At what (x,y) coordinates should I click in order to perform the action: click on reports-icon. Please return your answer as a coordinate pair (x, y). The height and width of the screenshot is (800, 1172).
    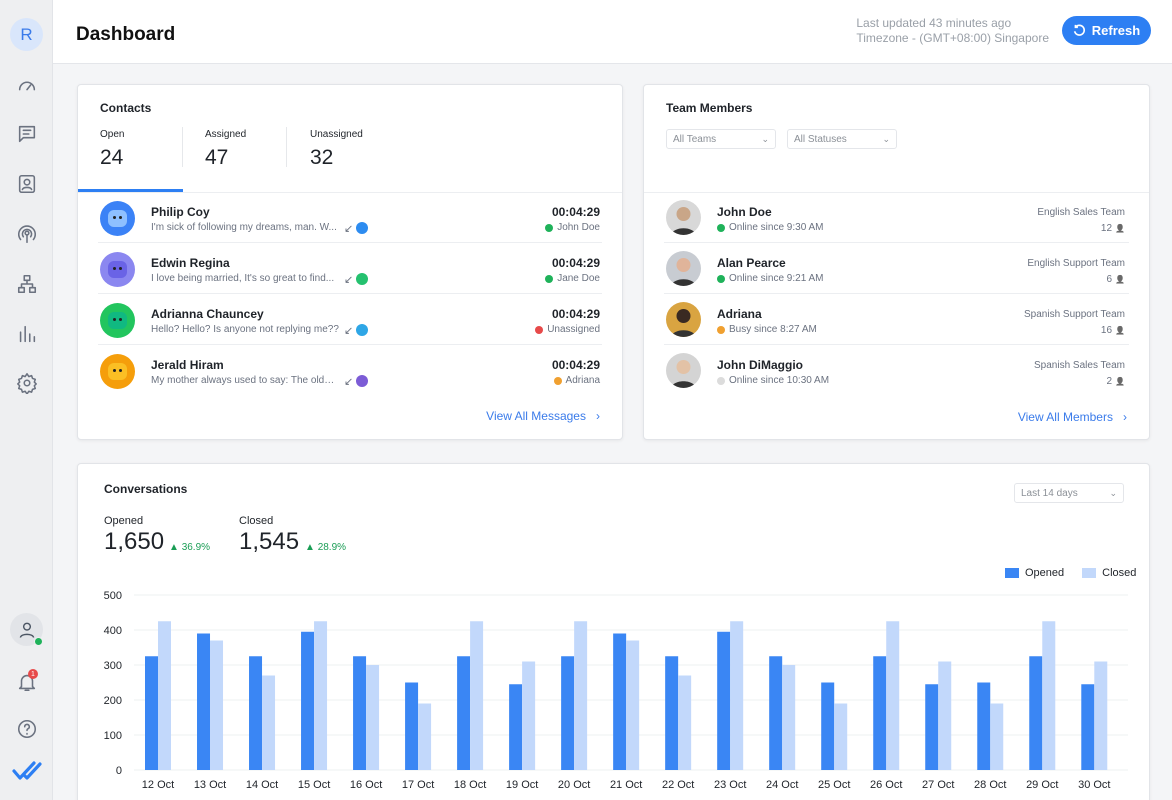
    Looking at the image, I should click on (27, 334).